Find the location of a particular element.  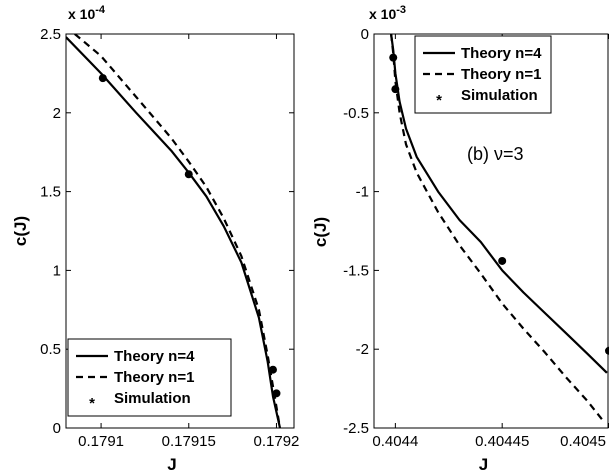

y-exponent-power: -4 is located at coordinates (100, 10).